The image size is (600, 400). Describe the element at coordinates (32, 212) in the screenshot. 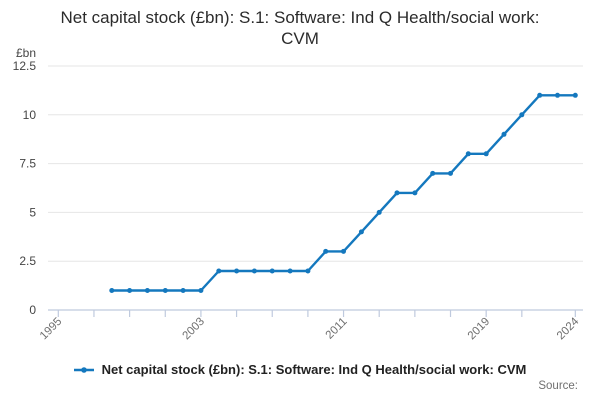

I see `y-tick-label: 5` at that location.